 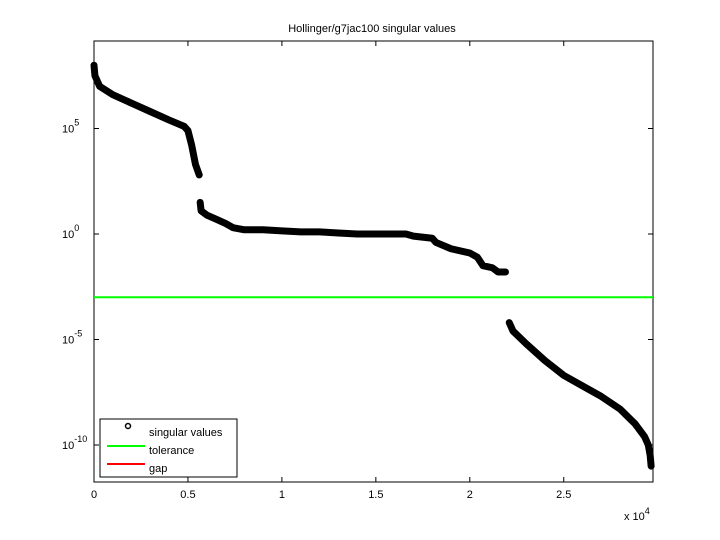 I want to click on y-tick-label: 10⁰, so click(x=70, y=232).